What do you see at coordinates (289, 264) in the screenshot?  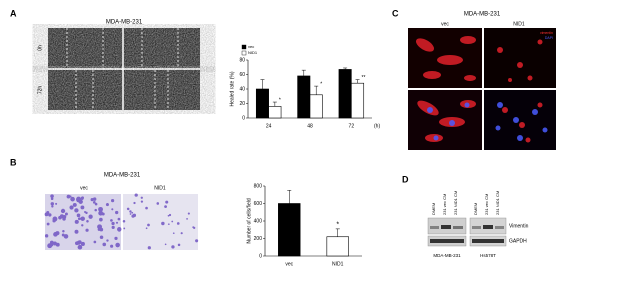 I see `x-tick-label: vec` at bounding box center [289, 264].